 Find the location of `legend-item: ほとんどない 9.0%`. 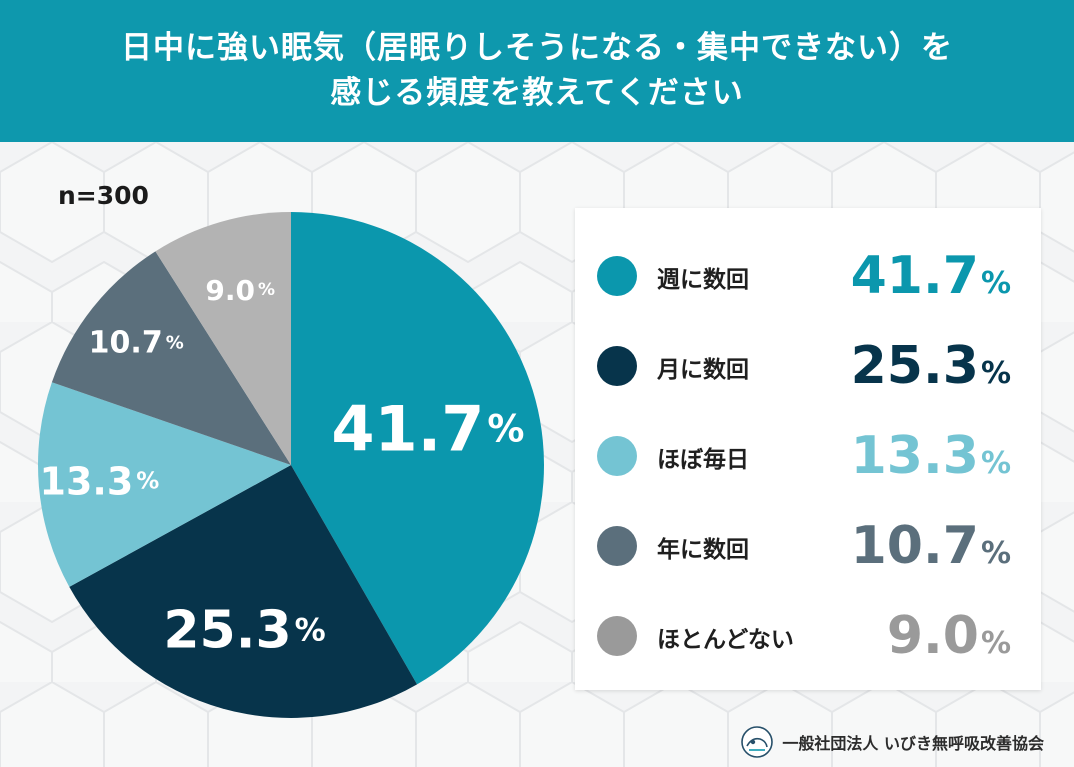

legend-item: ほとんどない 9.0% is located at coordinates (808, 636).